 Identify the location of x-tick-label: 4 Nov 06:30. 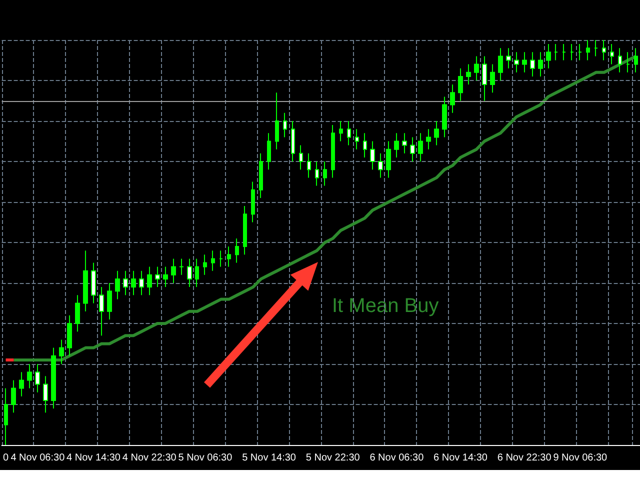
(38, 458).